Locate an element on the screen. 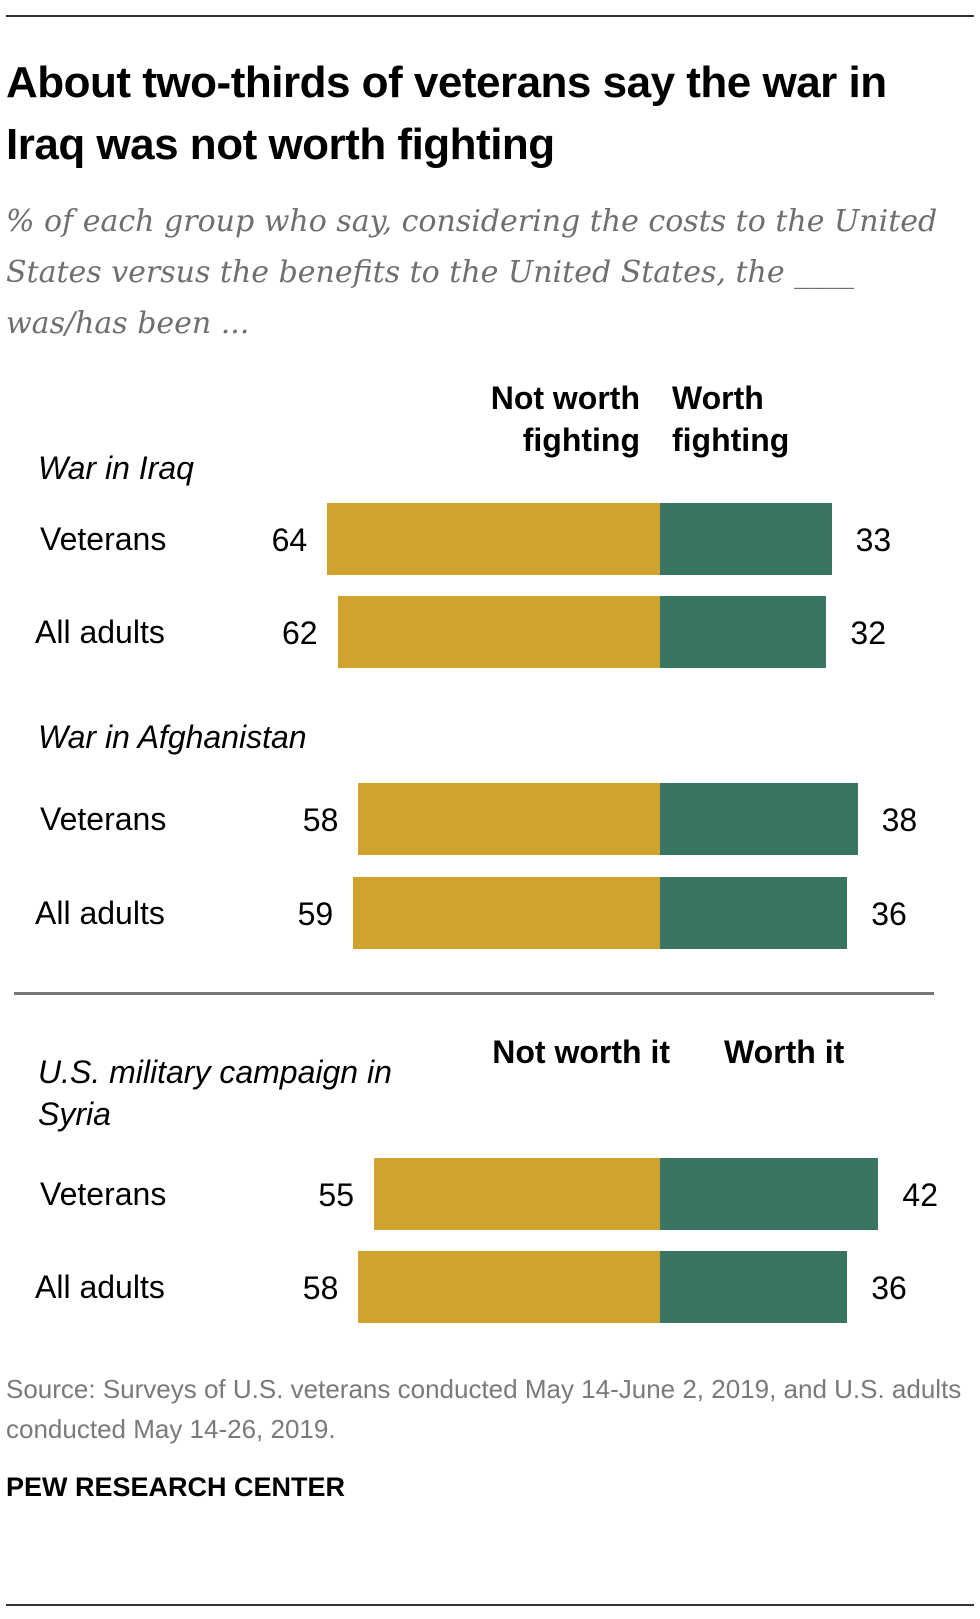  group-label-afghanistan: War in Afghanistan is located at coordinates (172, 737).